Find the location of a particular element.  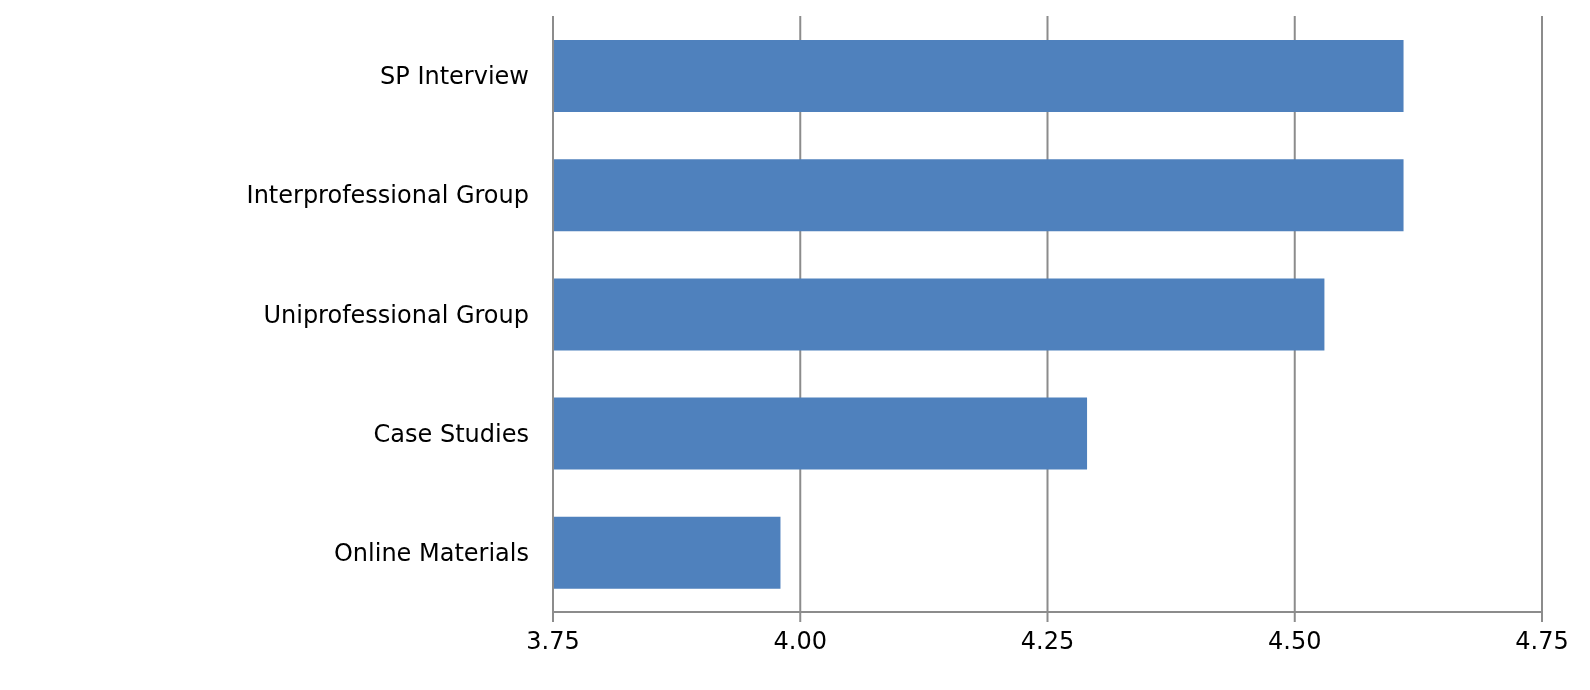

y-tick-label: Case Studies is located at coordinates (451, 433).